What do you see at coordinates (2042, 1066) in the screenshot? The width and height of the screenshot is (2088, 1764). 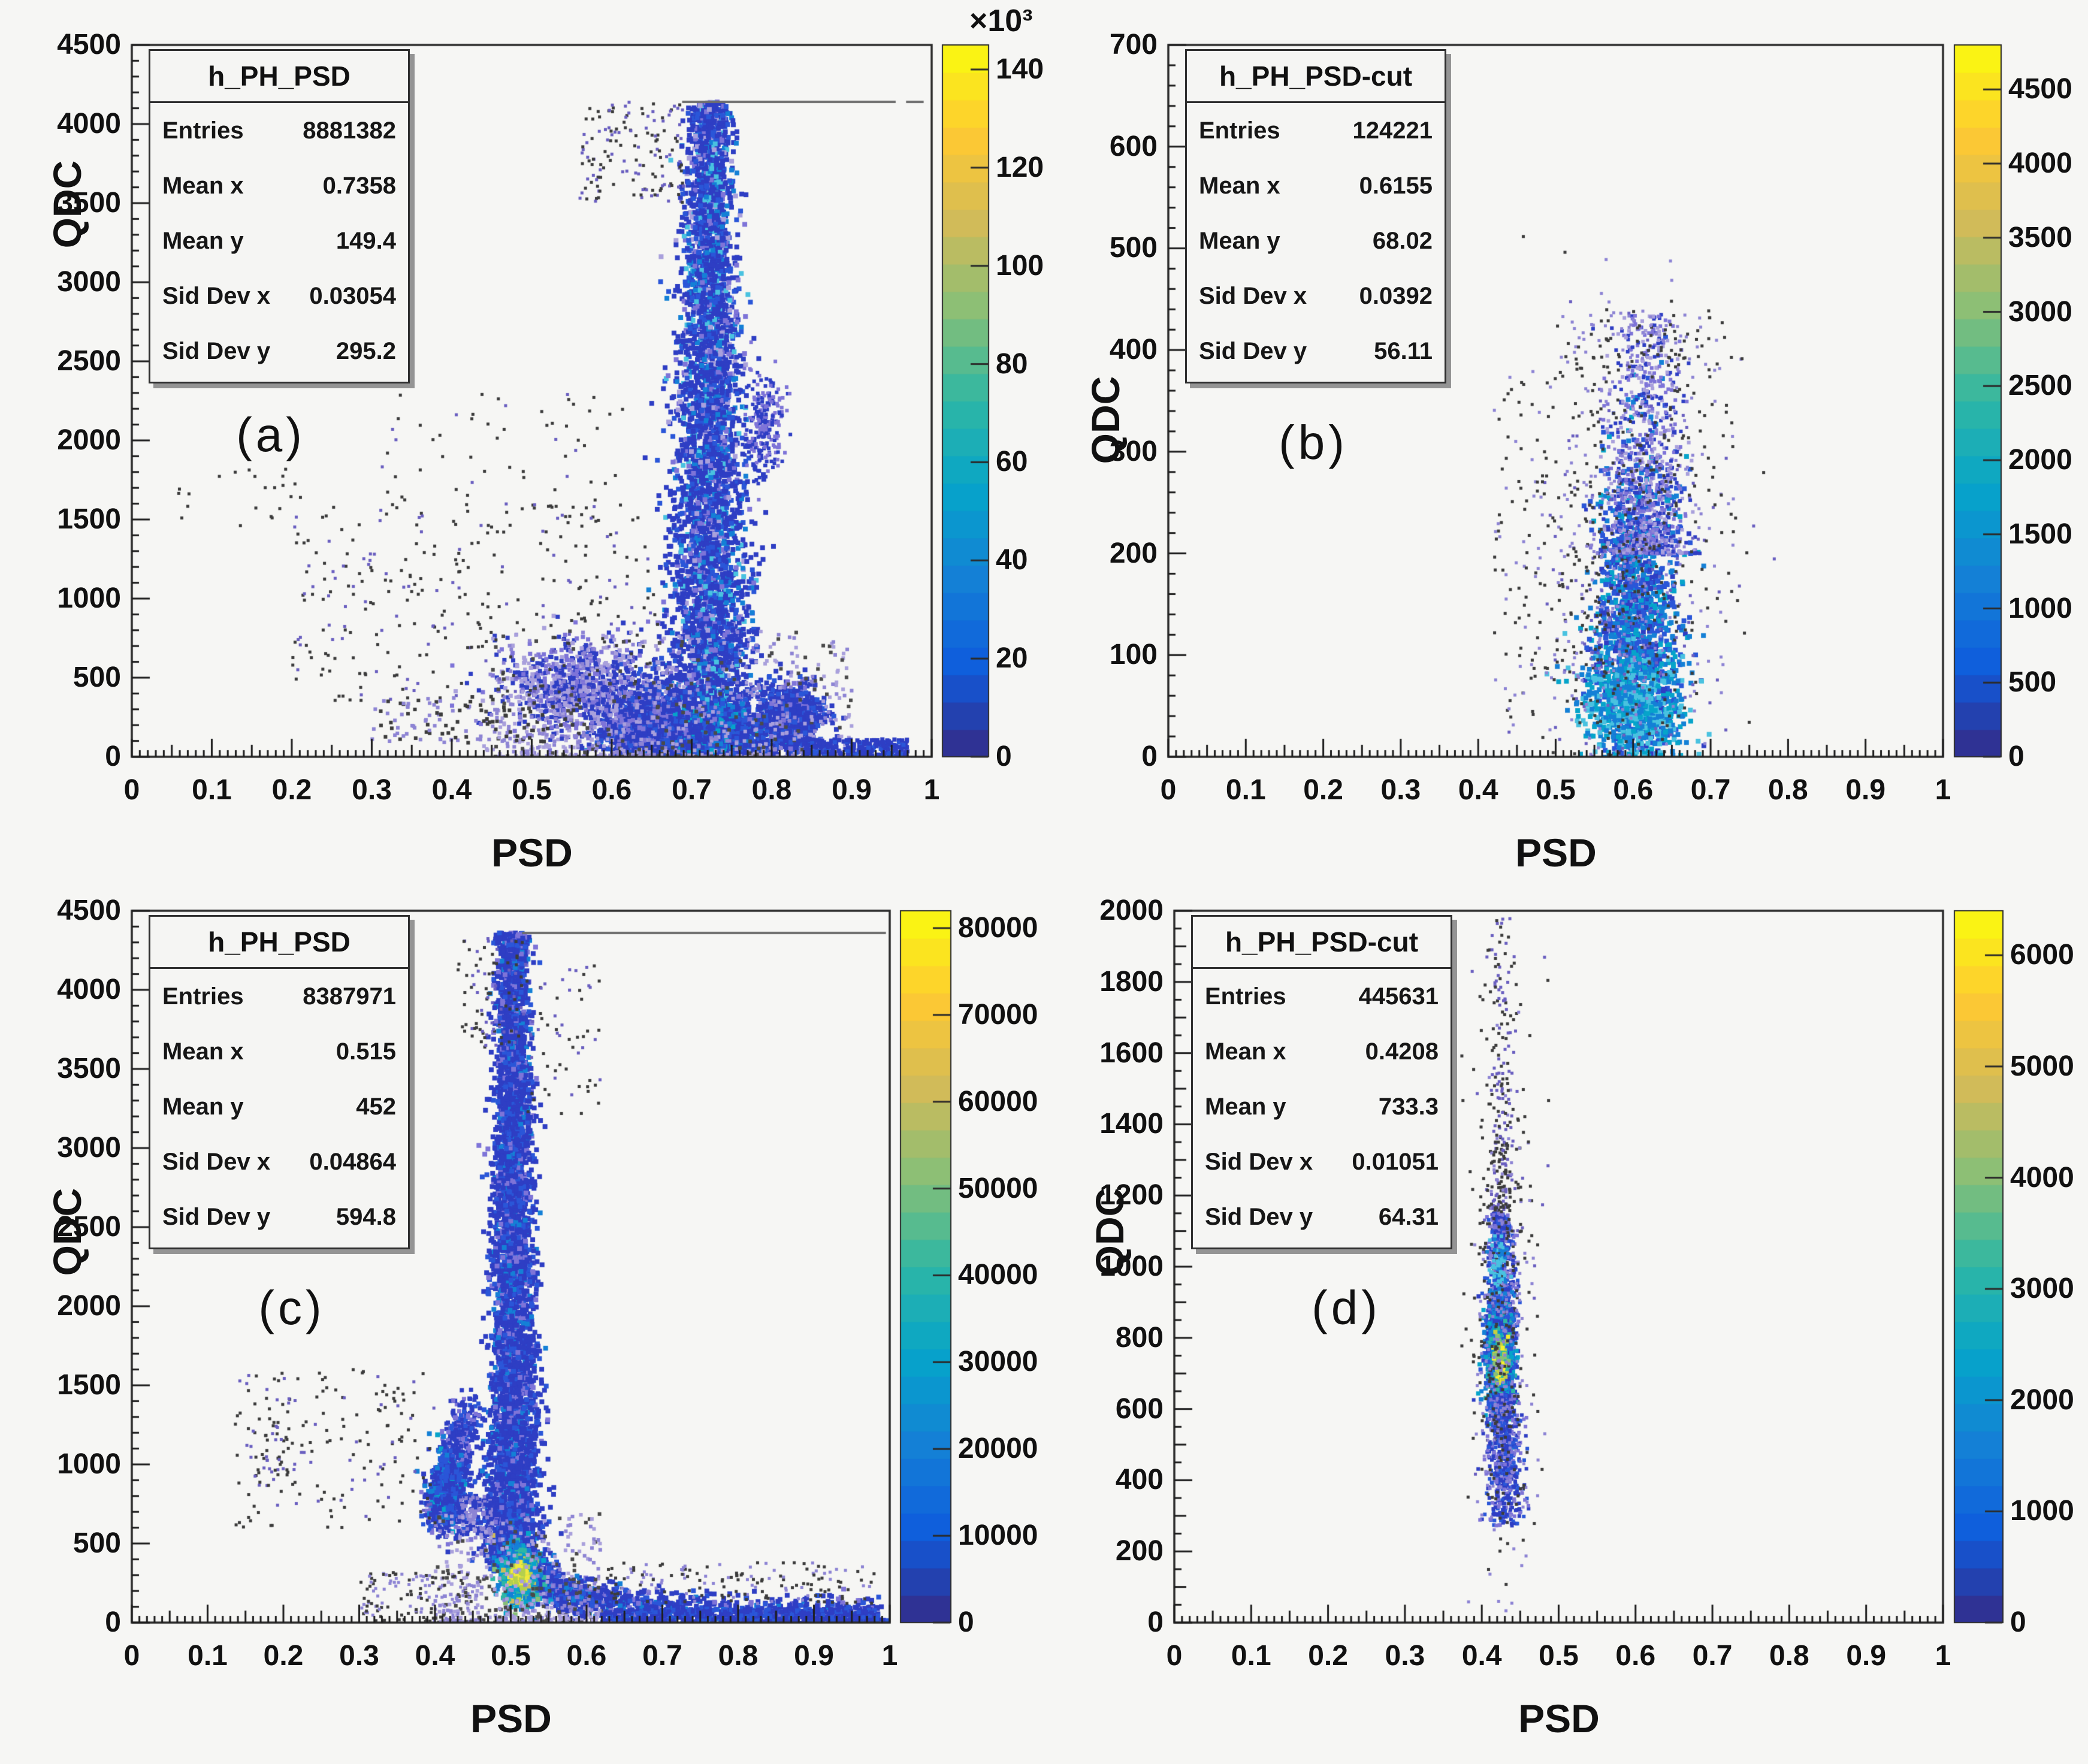 I see `colorbar-tick-label: 5000` at bounding box center [2042, 1066].